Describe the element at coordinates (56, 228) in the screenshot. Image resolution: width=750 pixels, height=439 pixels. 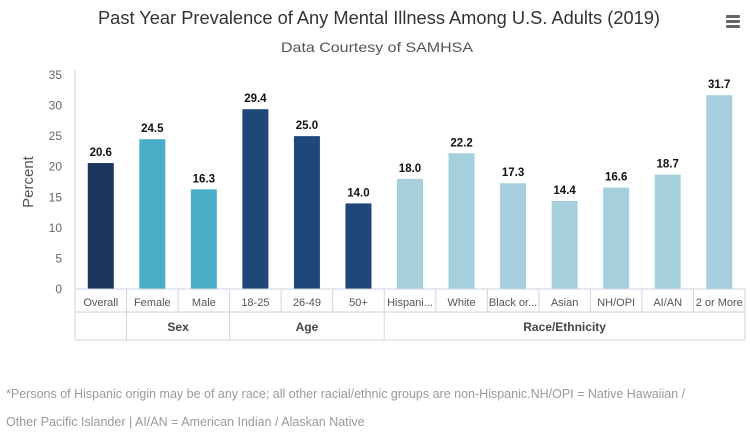
I see `y-tick-label: 10` at that location.